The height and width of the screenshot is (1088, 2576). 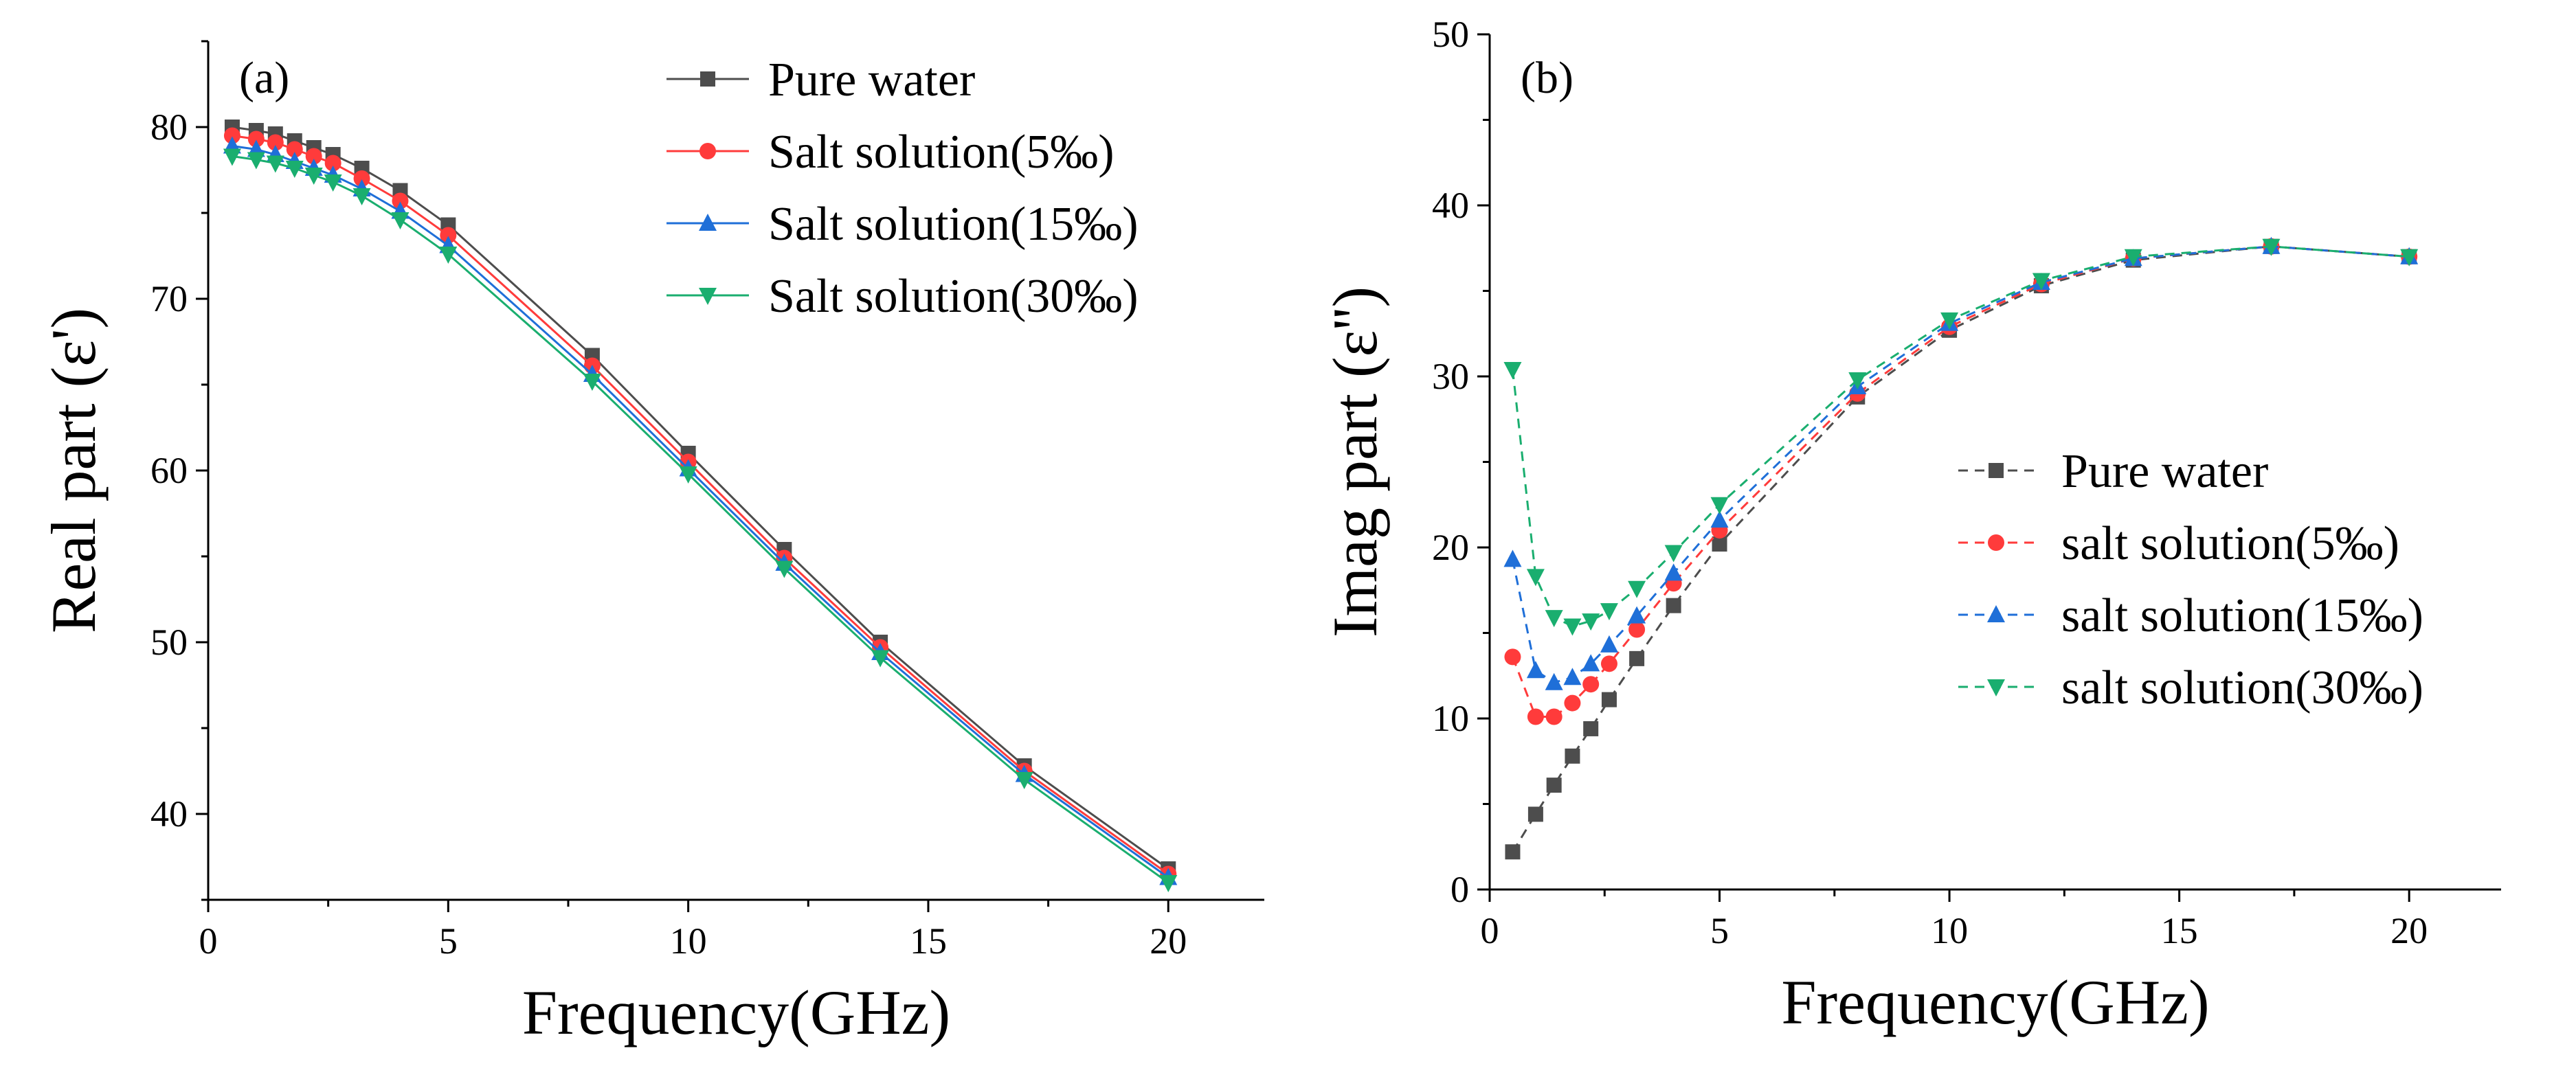 I want to click on panel-label: (b), so click(x=1547, y=78).